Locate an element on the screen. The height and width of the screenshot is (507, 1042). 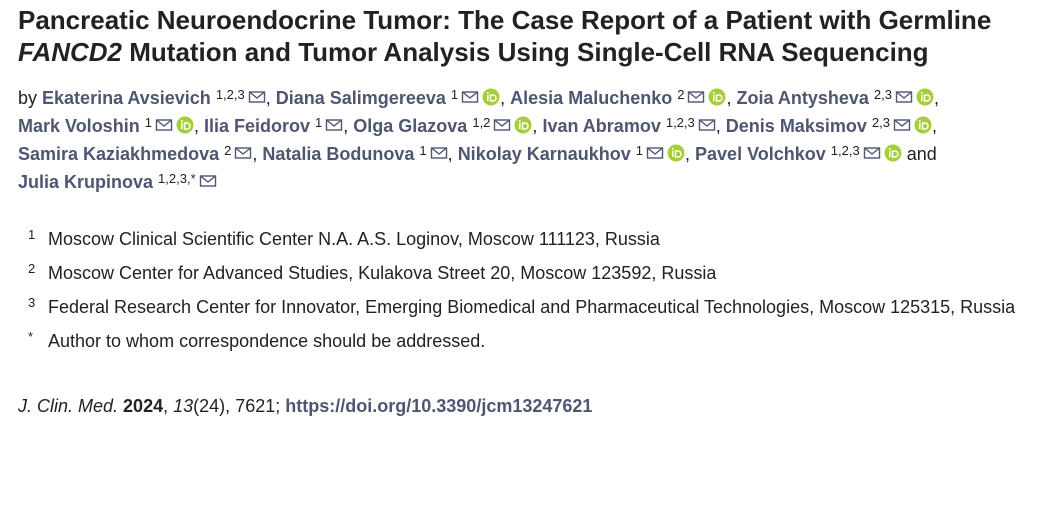
author-entry: Pavel Volchkov 1,2,3 is located at coordinates (798, 154).